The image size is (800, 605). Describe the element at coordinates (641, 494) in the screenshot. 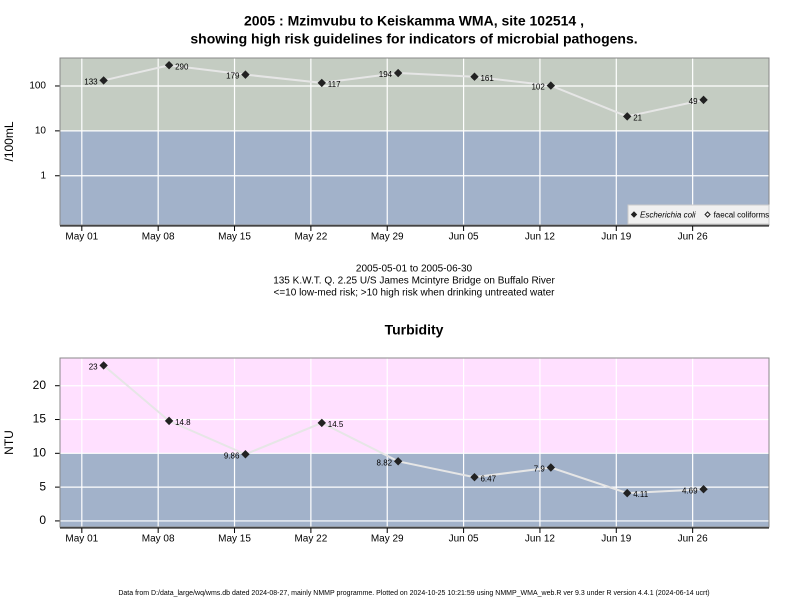

I see `data-label: 4.11` at that location.